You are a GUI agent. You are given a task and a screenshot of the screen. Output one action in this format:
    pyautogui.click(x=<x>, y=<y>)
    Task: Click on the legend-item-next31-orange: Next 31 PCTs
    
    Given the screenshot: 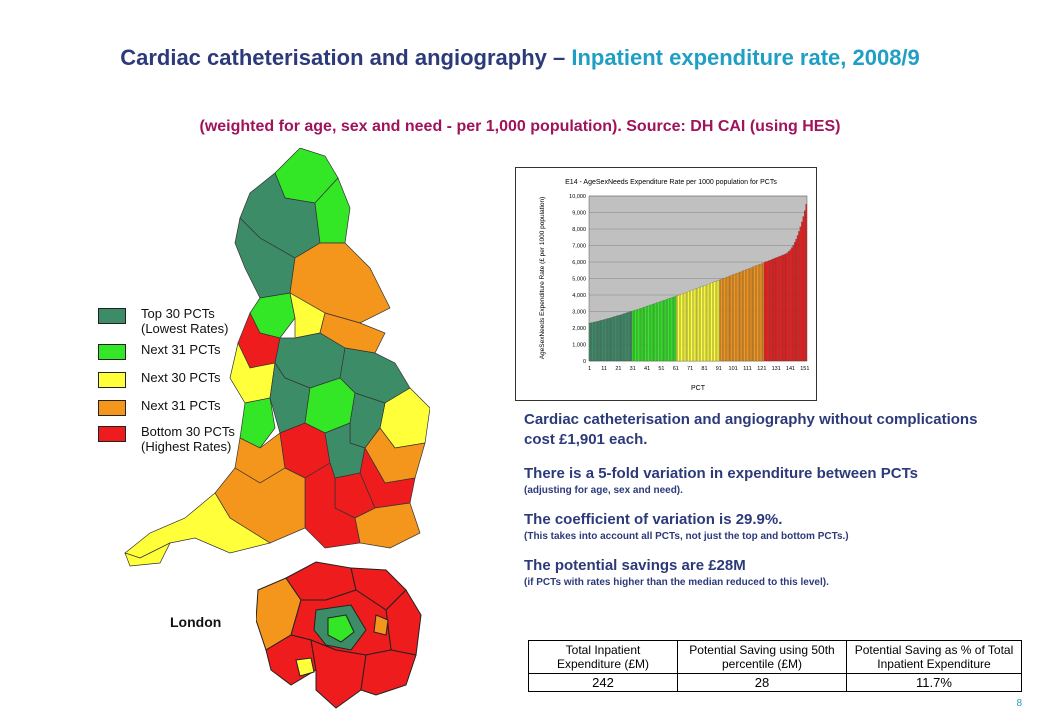 What is the action you would take?
    pyautogui.click(x=159, y=407)
    